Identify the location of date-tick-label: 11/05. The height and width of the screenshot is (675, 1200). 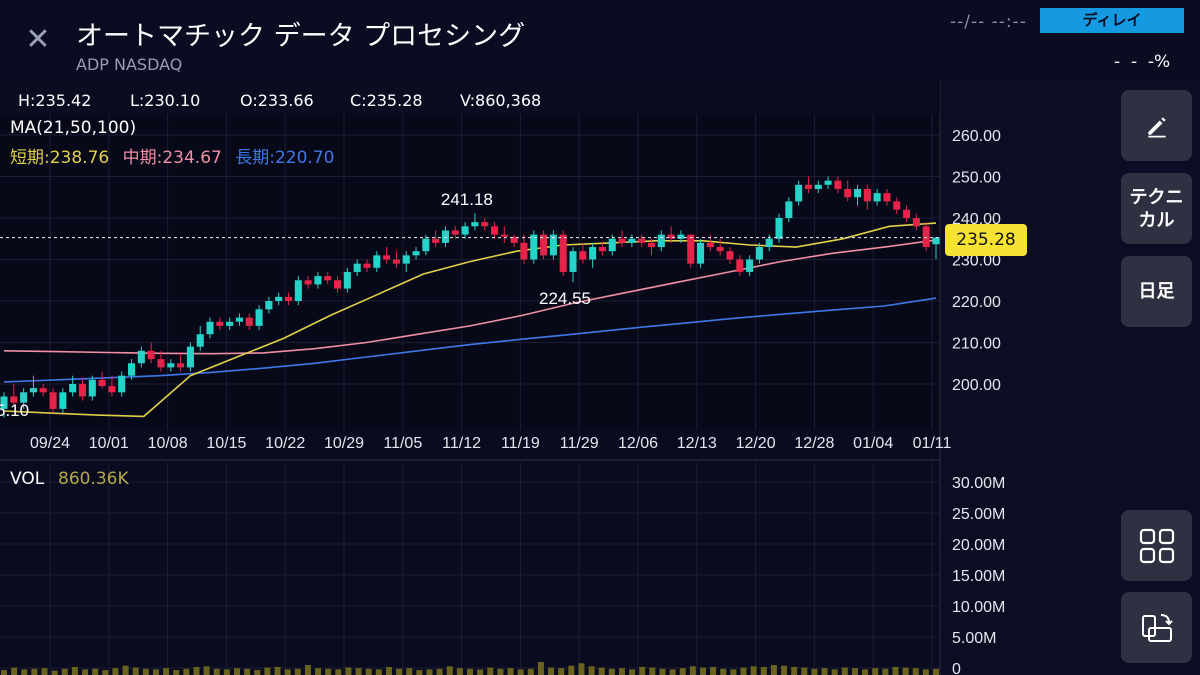
(402, 443).